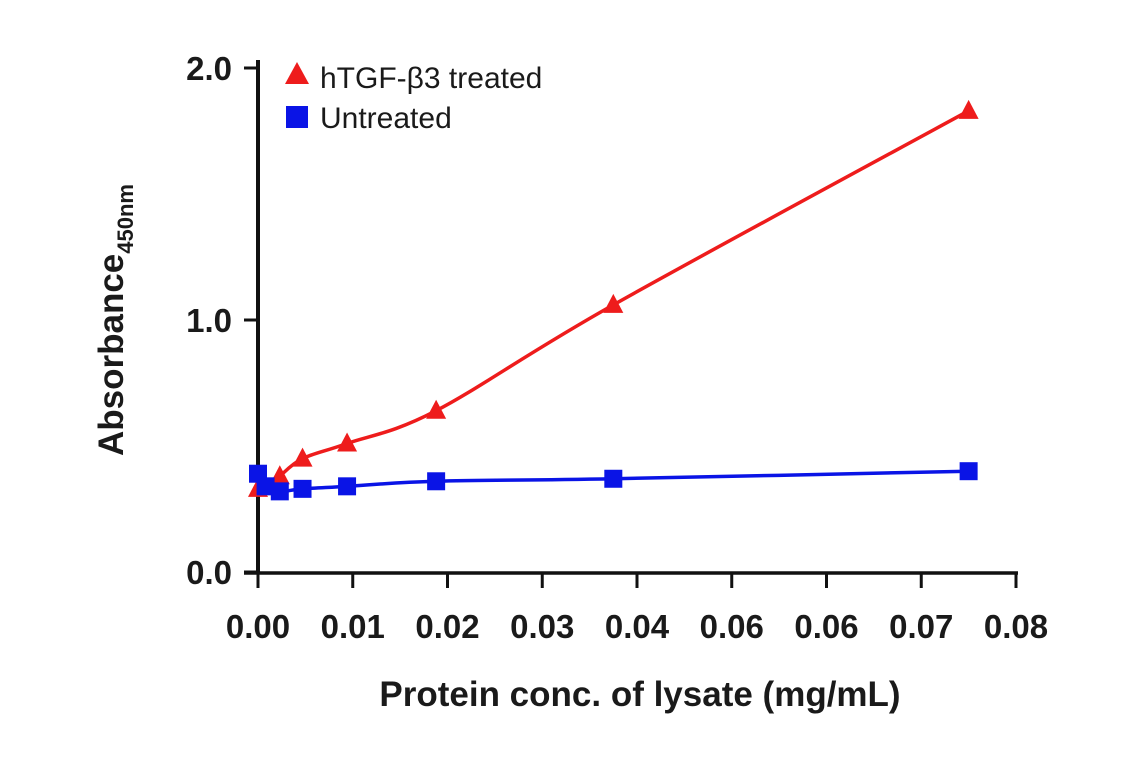 The height and width of the screenshot is (768, 1141). Describe the element at coordinates (209, 68) in the screenshot. I see `y-tick-label: 2.0` at that location.